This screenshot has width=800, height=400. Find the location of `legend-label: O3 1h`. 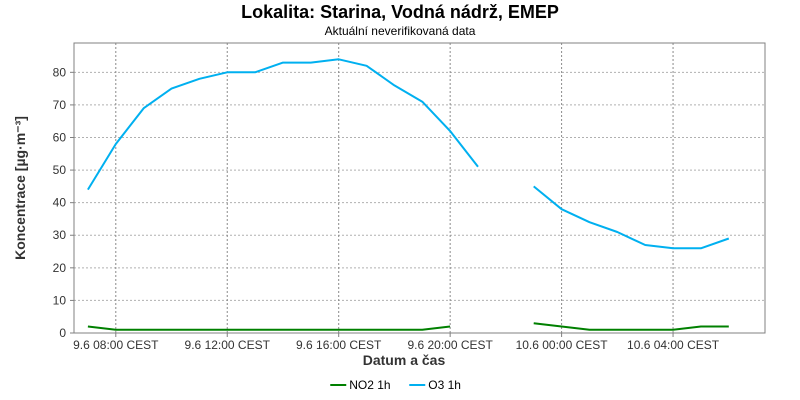

legend-label: O3 1h is located at coordinates (444, 385).